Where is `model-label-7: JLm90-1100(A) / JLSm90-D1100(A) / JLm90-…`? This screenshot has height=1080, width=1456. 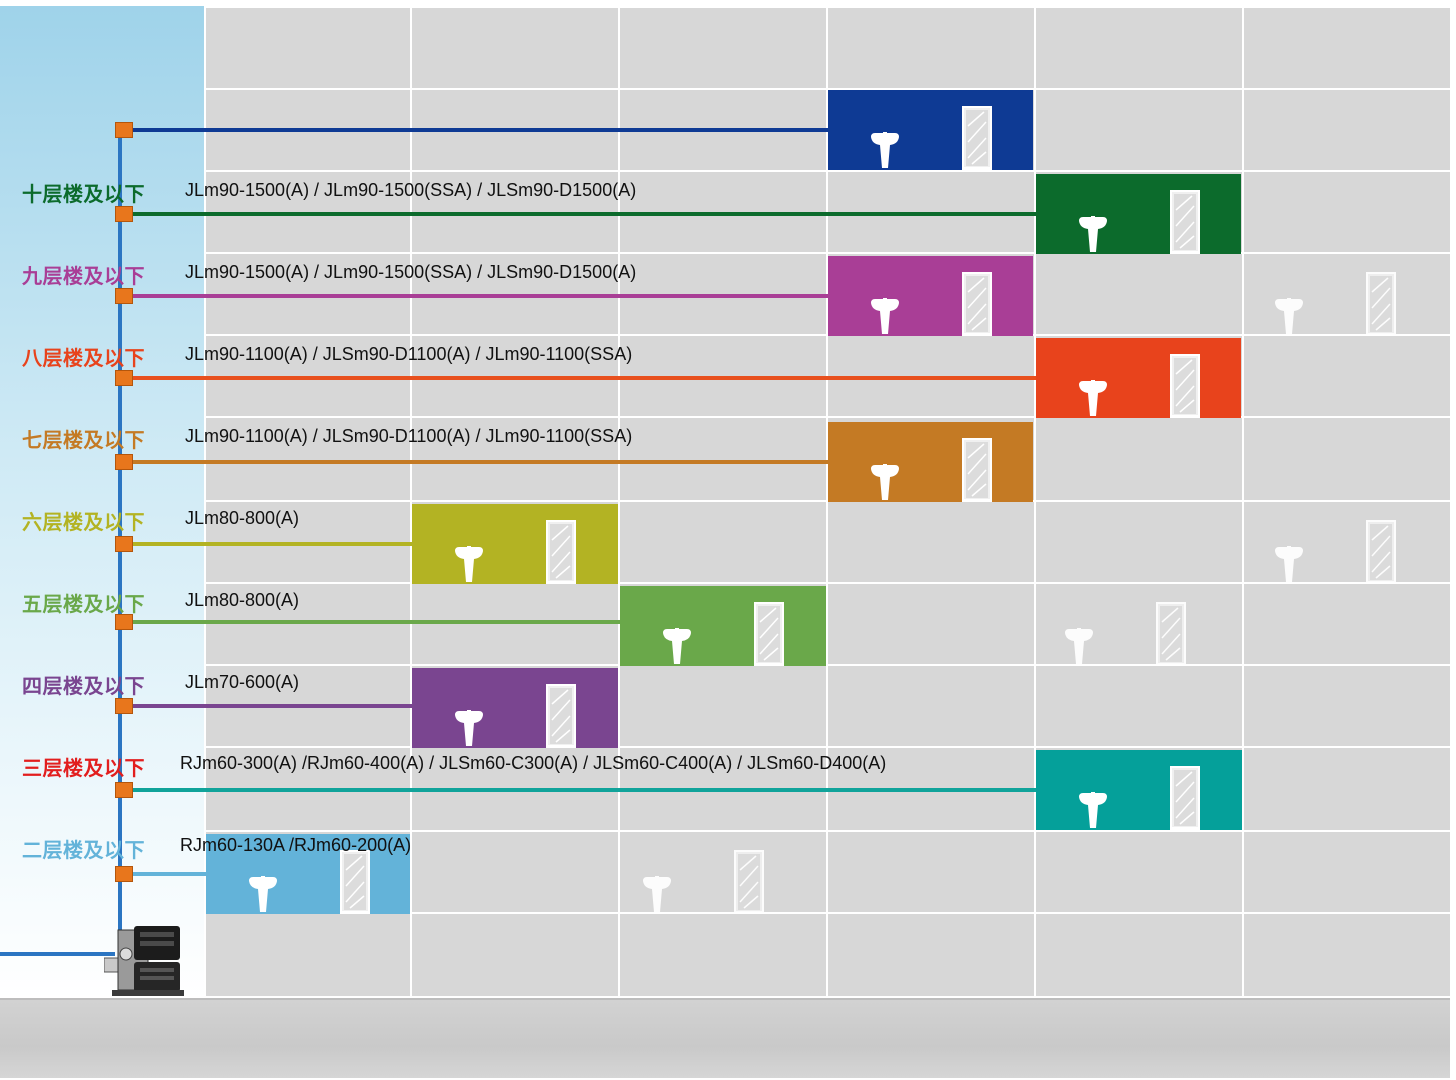 model-label-7: JLm90-1100(A) / JLSm90-D1100(A) / JLm90-… is located at coordinates (409, 436).